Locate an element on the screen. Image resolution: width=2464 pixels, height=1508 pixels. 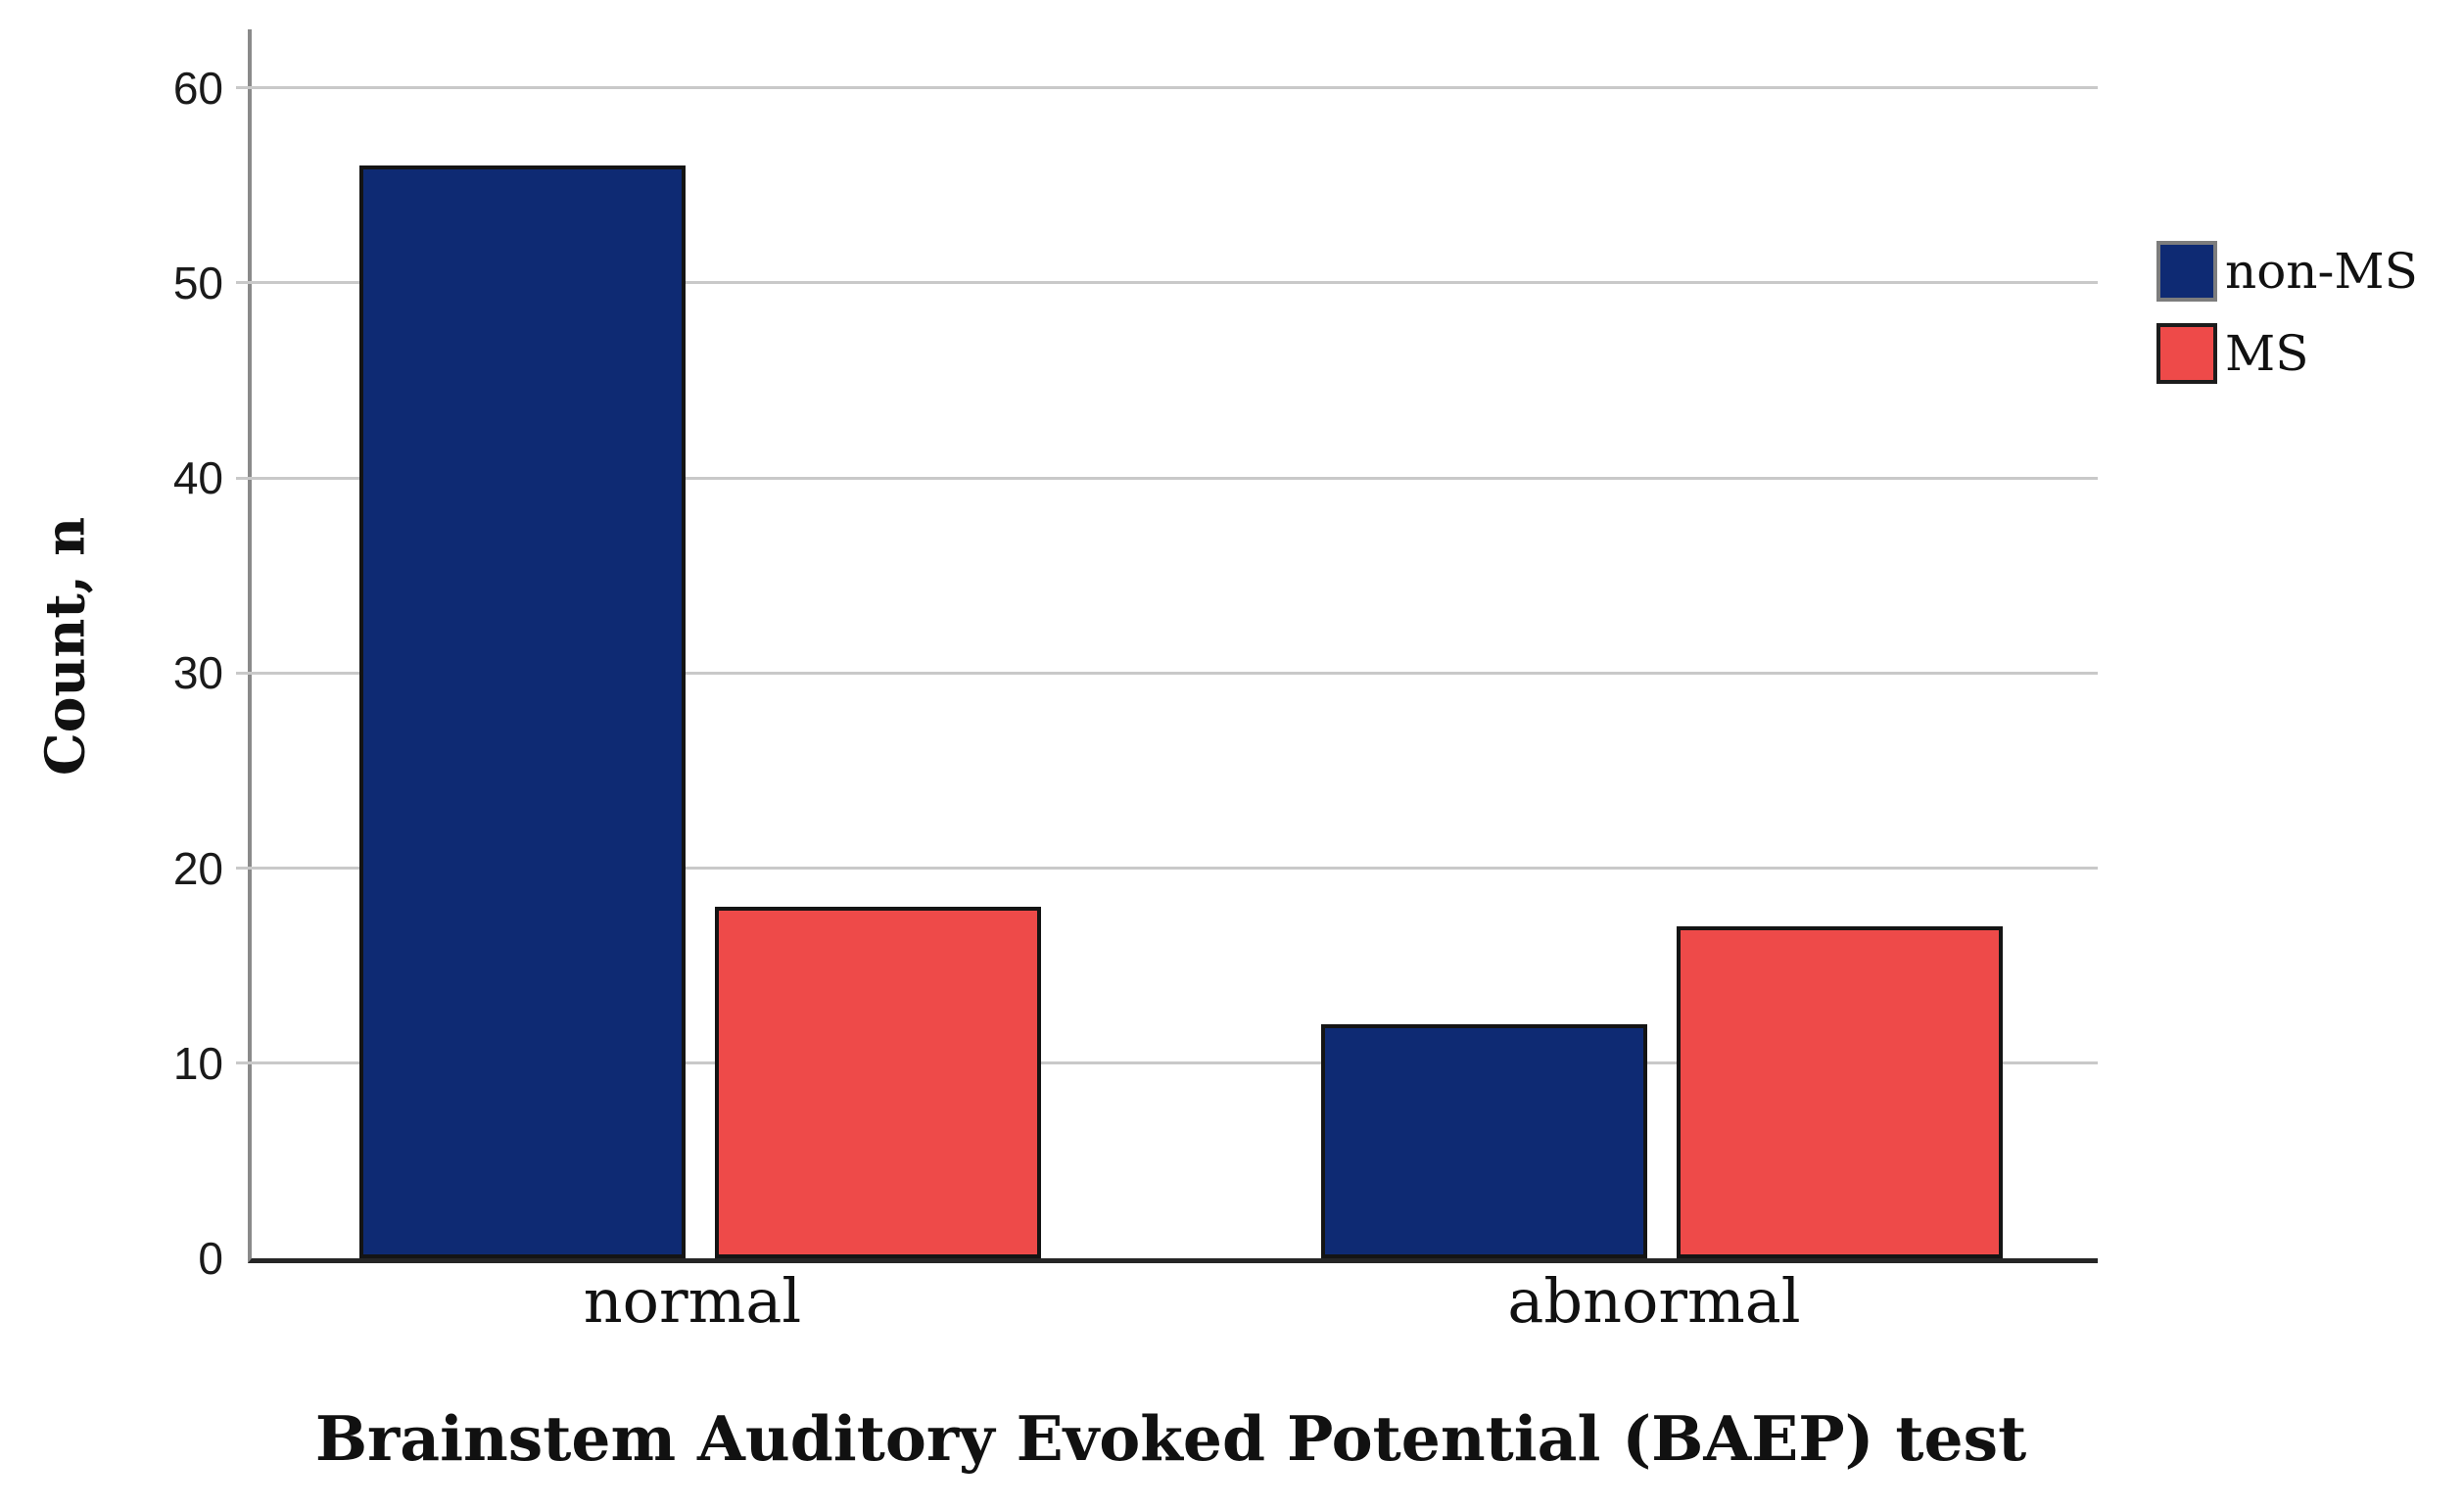
y-tick-label-60: 60 is located at coordinates (197, 88).